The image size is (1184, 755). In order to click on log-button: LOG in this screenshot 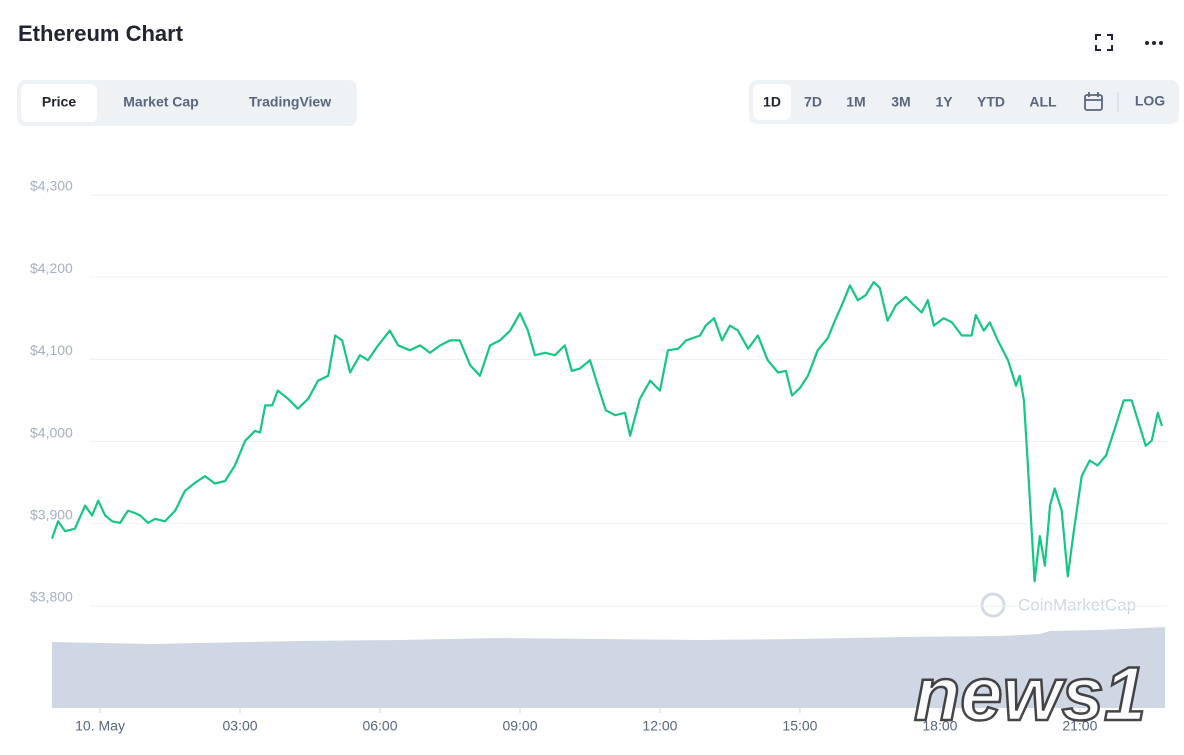, I will do `click(1150, 101)`.